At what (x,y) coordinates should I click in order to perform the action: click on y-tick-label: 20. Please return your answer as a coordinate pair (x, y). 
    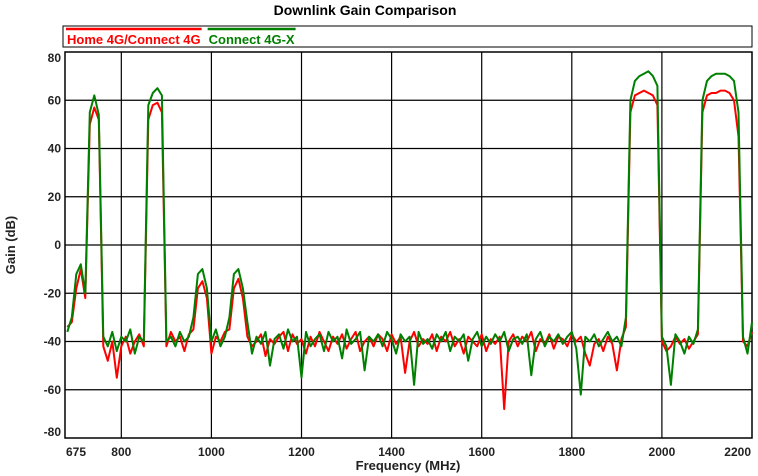
    Looking at the image, I should click on (55, 197).